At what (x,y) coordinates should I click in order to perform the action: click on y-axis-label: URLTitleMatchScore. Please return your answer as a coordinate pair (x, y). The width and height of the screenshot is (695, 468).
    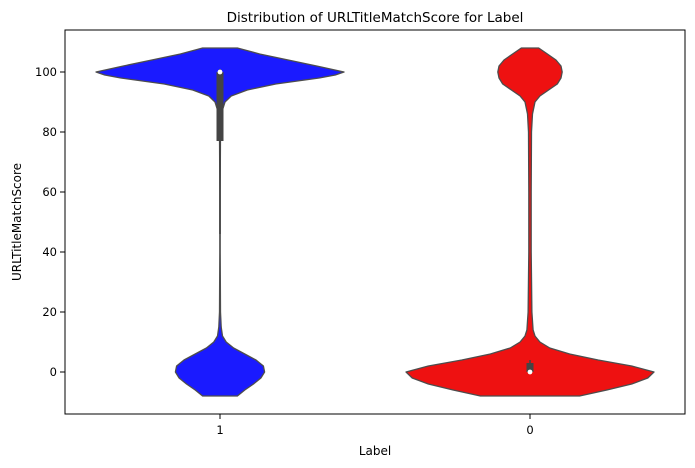
    Looking at the image, I should click on (17, 222).